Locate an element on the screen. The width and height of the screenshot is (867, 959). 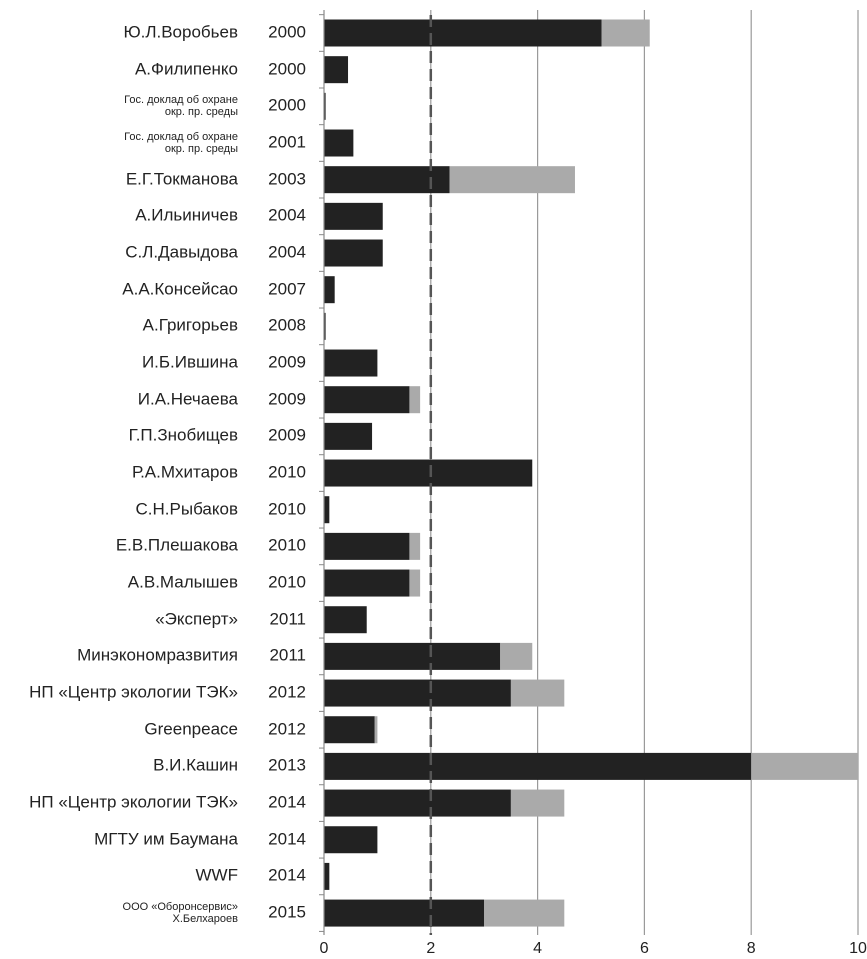
category-label: А.Филипенко is located at coordinates (186, 69).